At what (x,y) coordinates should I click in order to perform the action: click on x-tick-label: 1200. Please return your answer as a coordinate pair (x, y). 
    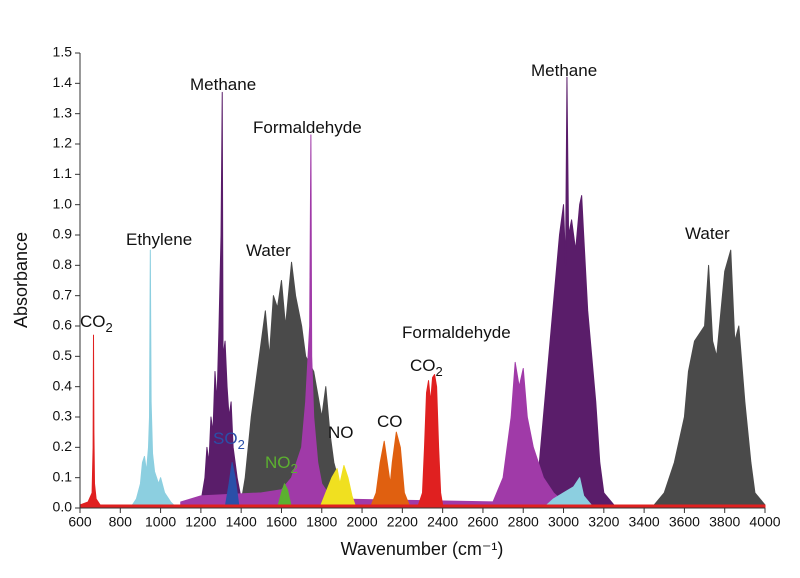
    Looking at the image, I should click on (200, 522).